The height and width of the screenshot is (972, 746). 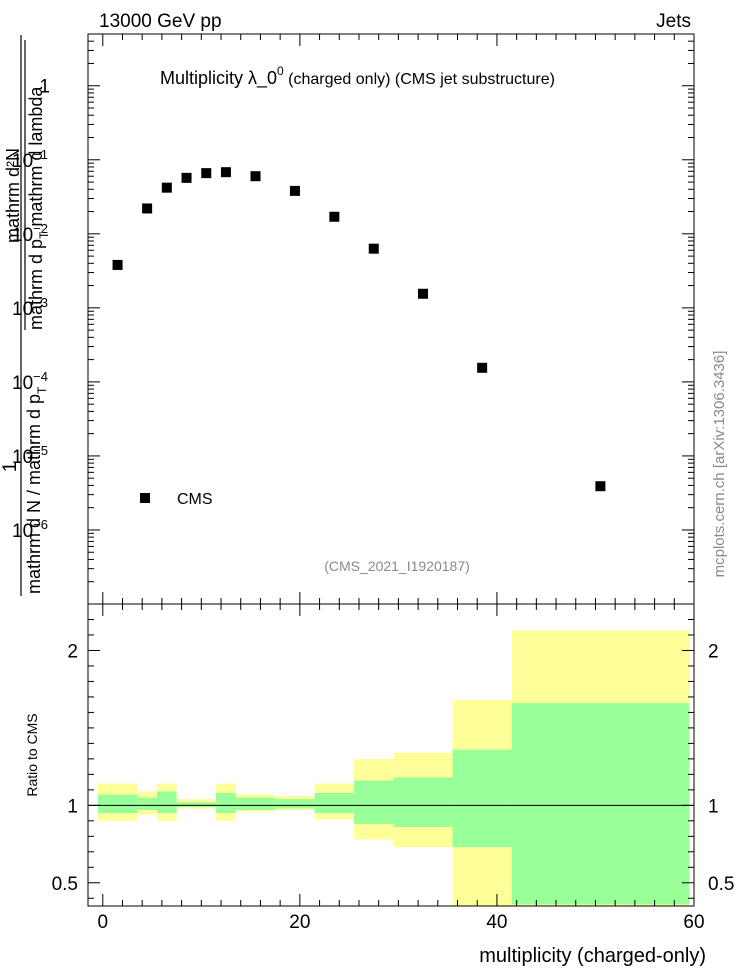 What do you see at coordinates (713, 806) in the screenshot?
I see `ratio-ytick-label-right: 1` at bounding box center [713, 806].